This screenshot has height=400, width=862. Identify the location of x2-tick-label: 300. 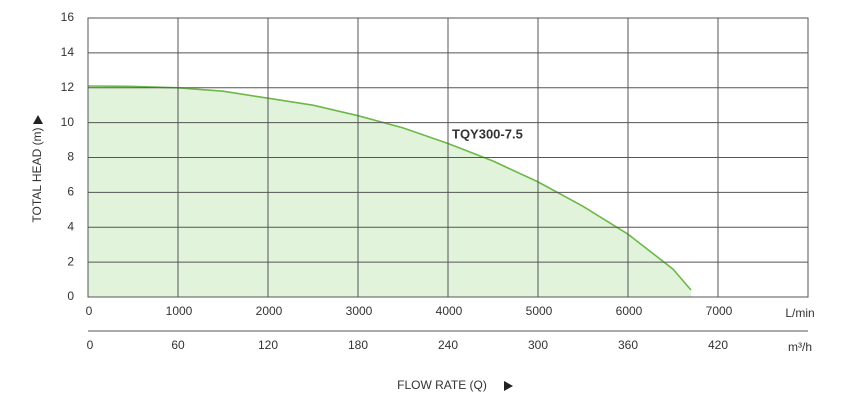
(538, 345).